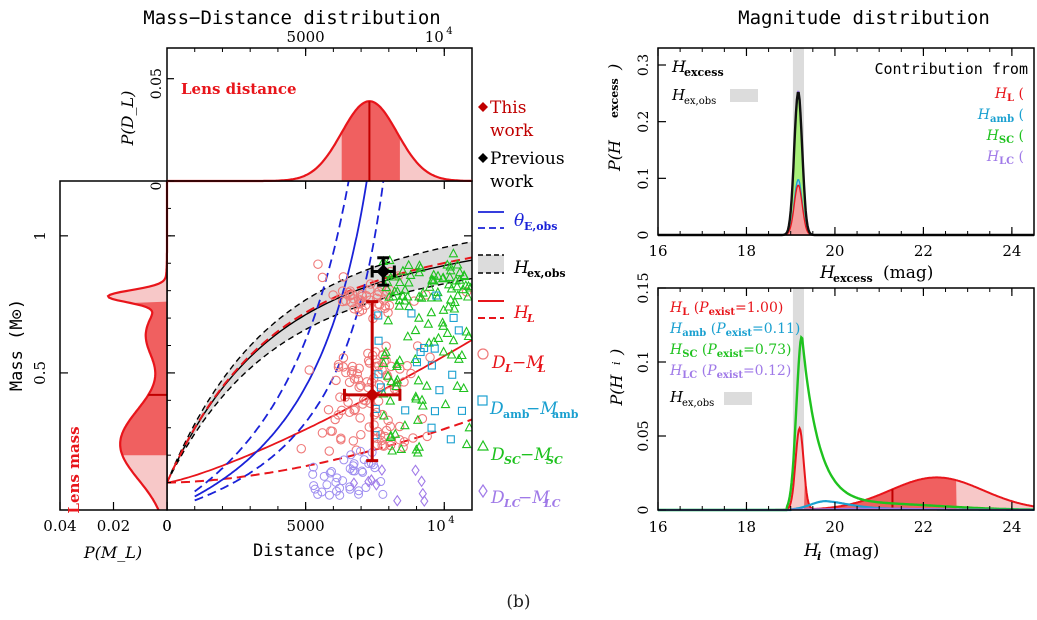 The width and height of the screenshot is (1037, 620). I want to click on theta-e-lower-curve, so click(289, 341).